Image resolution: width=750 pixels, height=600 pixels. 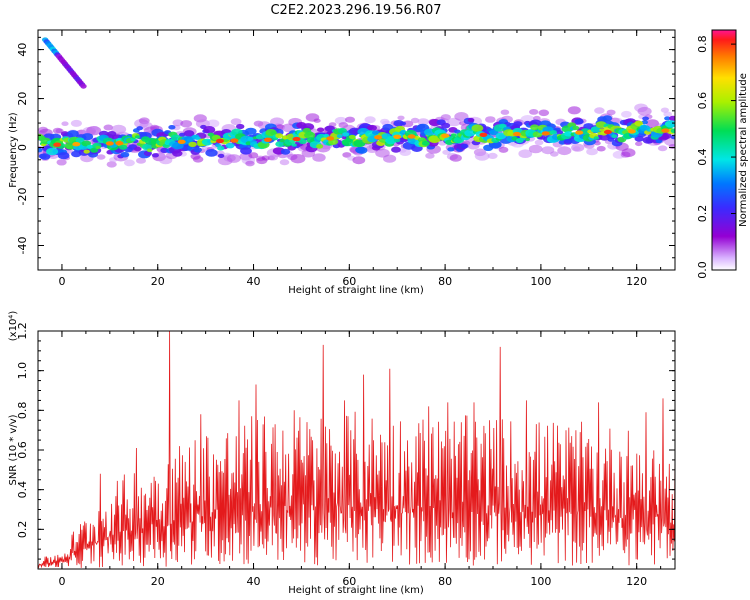 What do you see at coordinates (22, 450) in the screenshot?
I see `y-tick-label: 0.6` at bounding box center [22, 450].